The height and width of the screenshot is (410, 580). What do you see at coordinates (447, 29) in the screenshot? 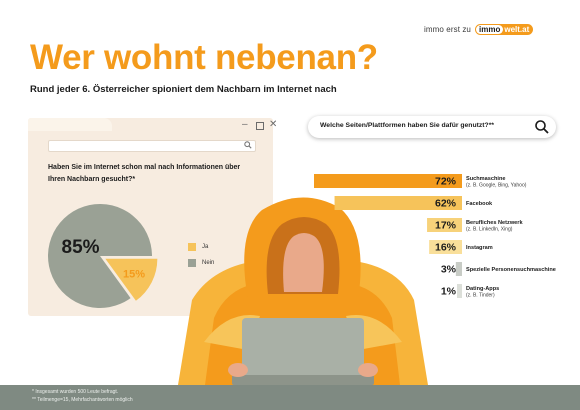
I see `brand-prefix: immo erst zu` at bounding box center [447, 29].